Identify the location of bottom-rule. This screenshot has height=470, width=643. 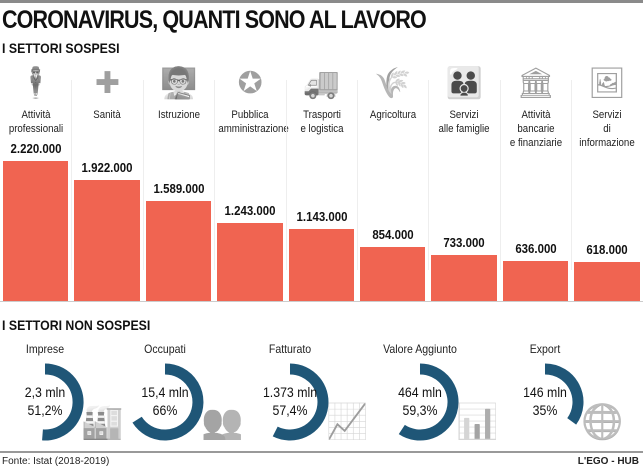
(321, 452).